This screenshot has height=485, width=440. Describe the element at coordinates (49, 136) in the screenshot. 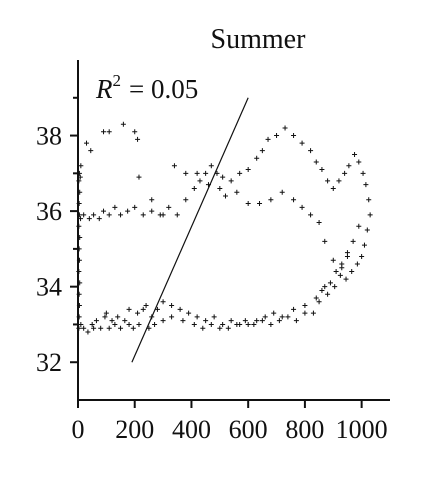

I see `y-tick-label: 38` at that location.